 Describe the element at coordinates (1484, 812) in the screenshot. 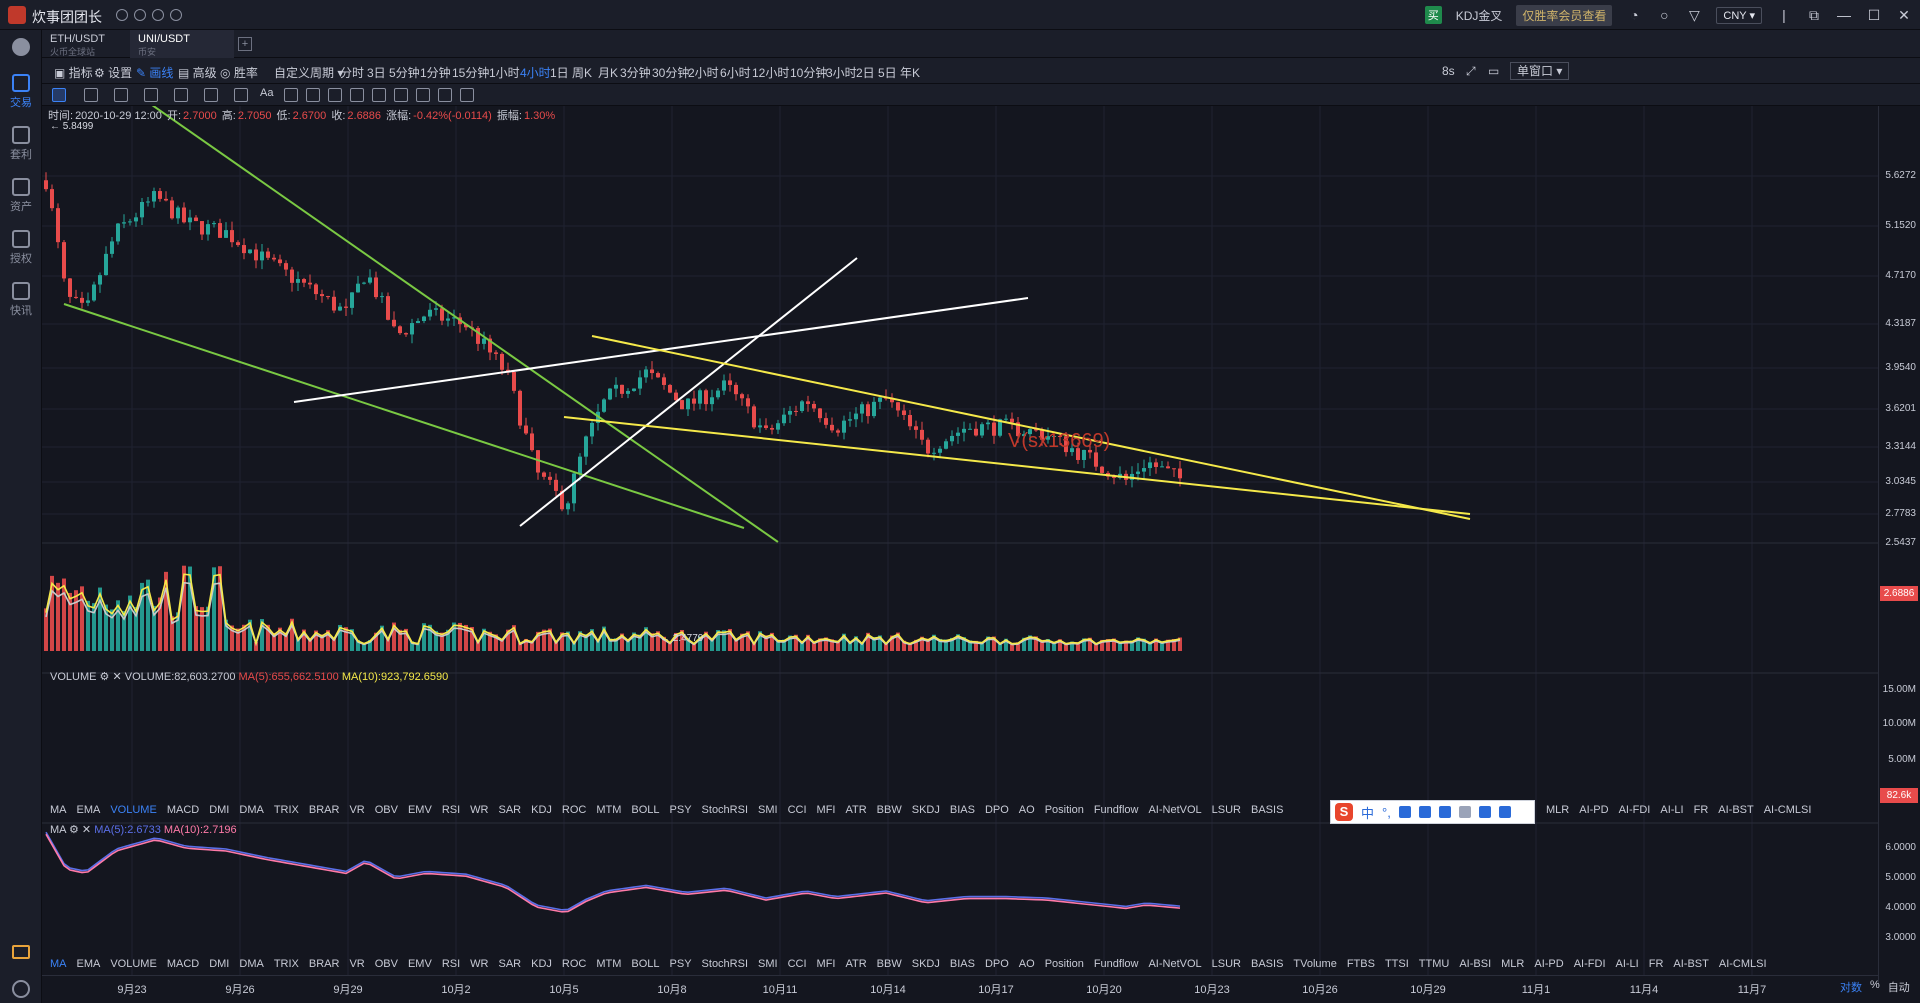

I see `ime-skin-icon` at that location.